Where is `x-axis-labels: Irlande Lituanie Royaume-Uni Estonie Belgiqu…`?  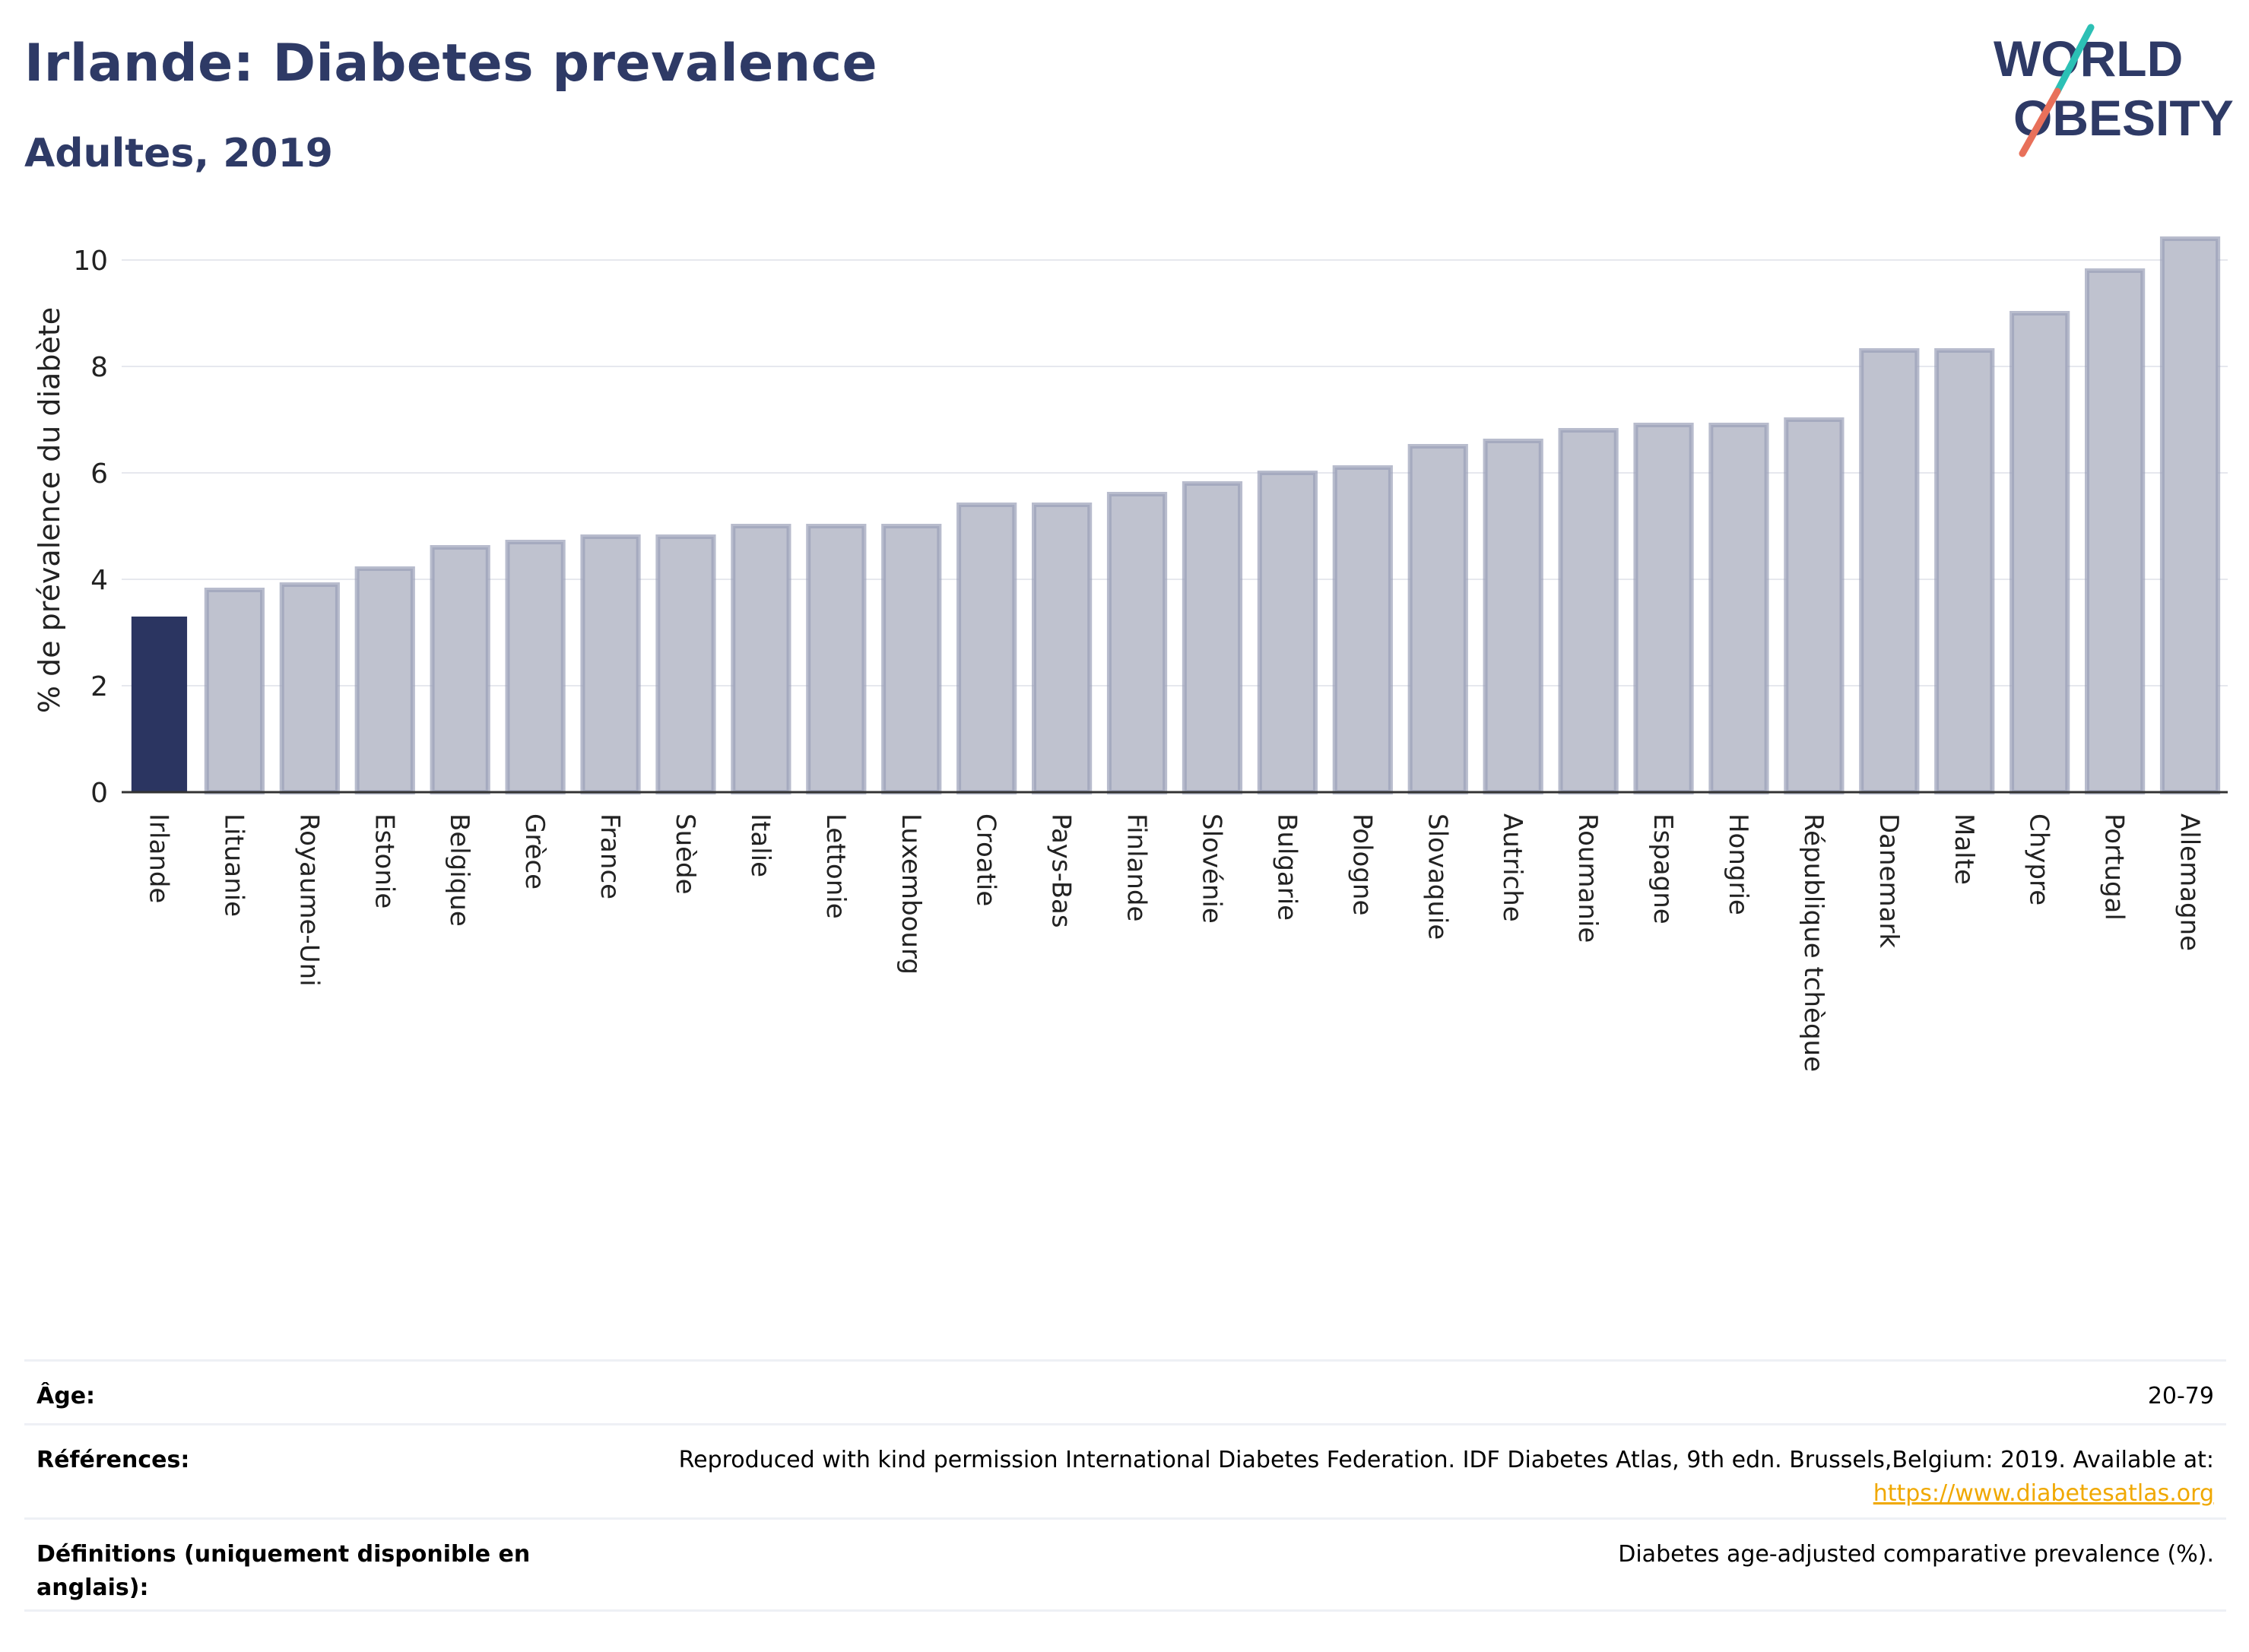
x-axis-labels: Irlande Lituanie Royaume-Uni Estonie Belgiqu… is located at coordinates (1173, 942).